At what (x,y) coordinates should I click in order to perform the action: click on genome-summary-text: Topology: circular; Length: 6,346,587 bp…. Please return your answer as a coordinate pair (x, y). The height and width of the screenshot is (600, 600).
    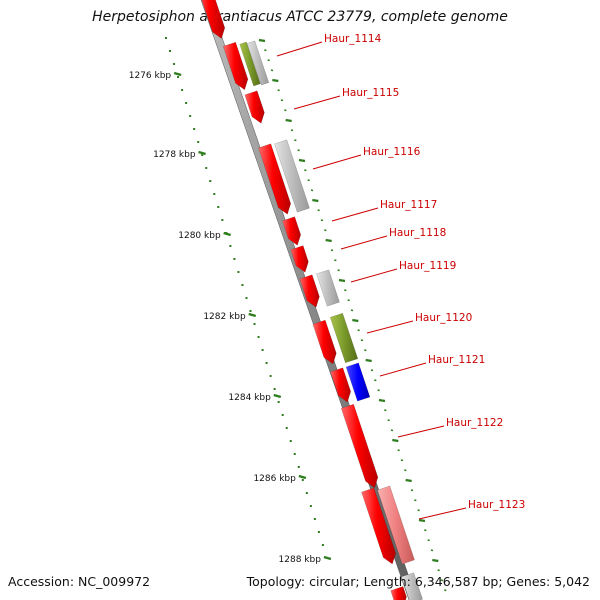
    Looking at the image, I should click on (418, 581).